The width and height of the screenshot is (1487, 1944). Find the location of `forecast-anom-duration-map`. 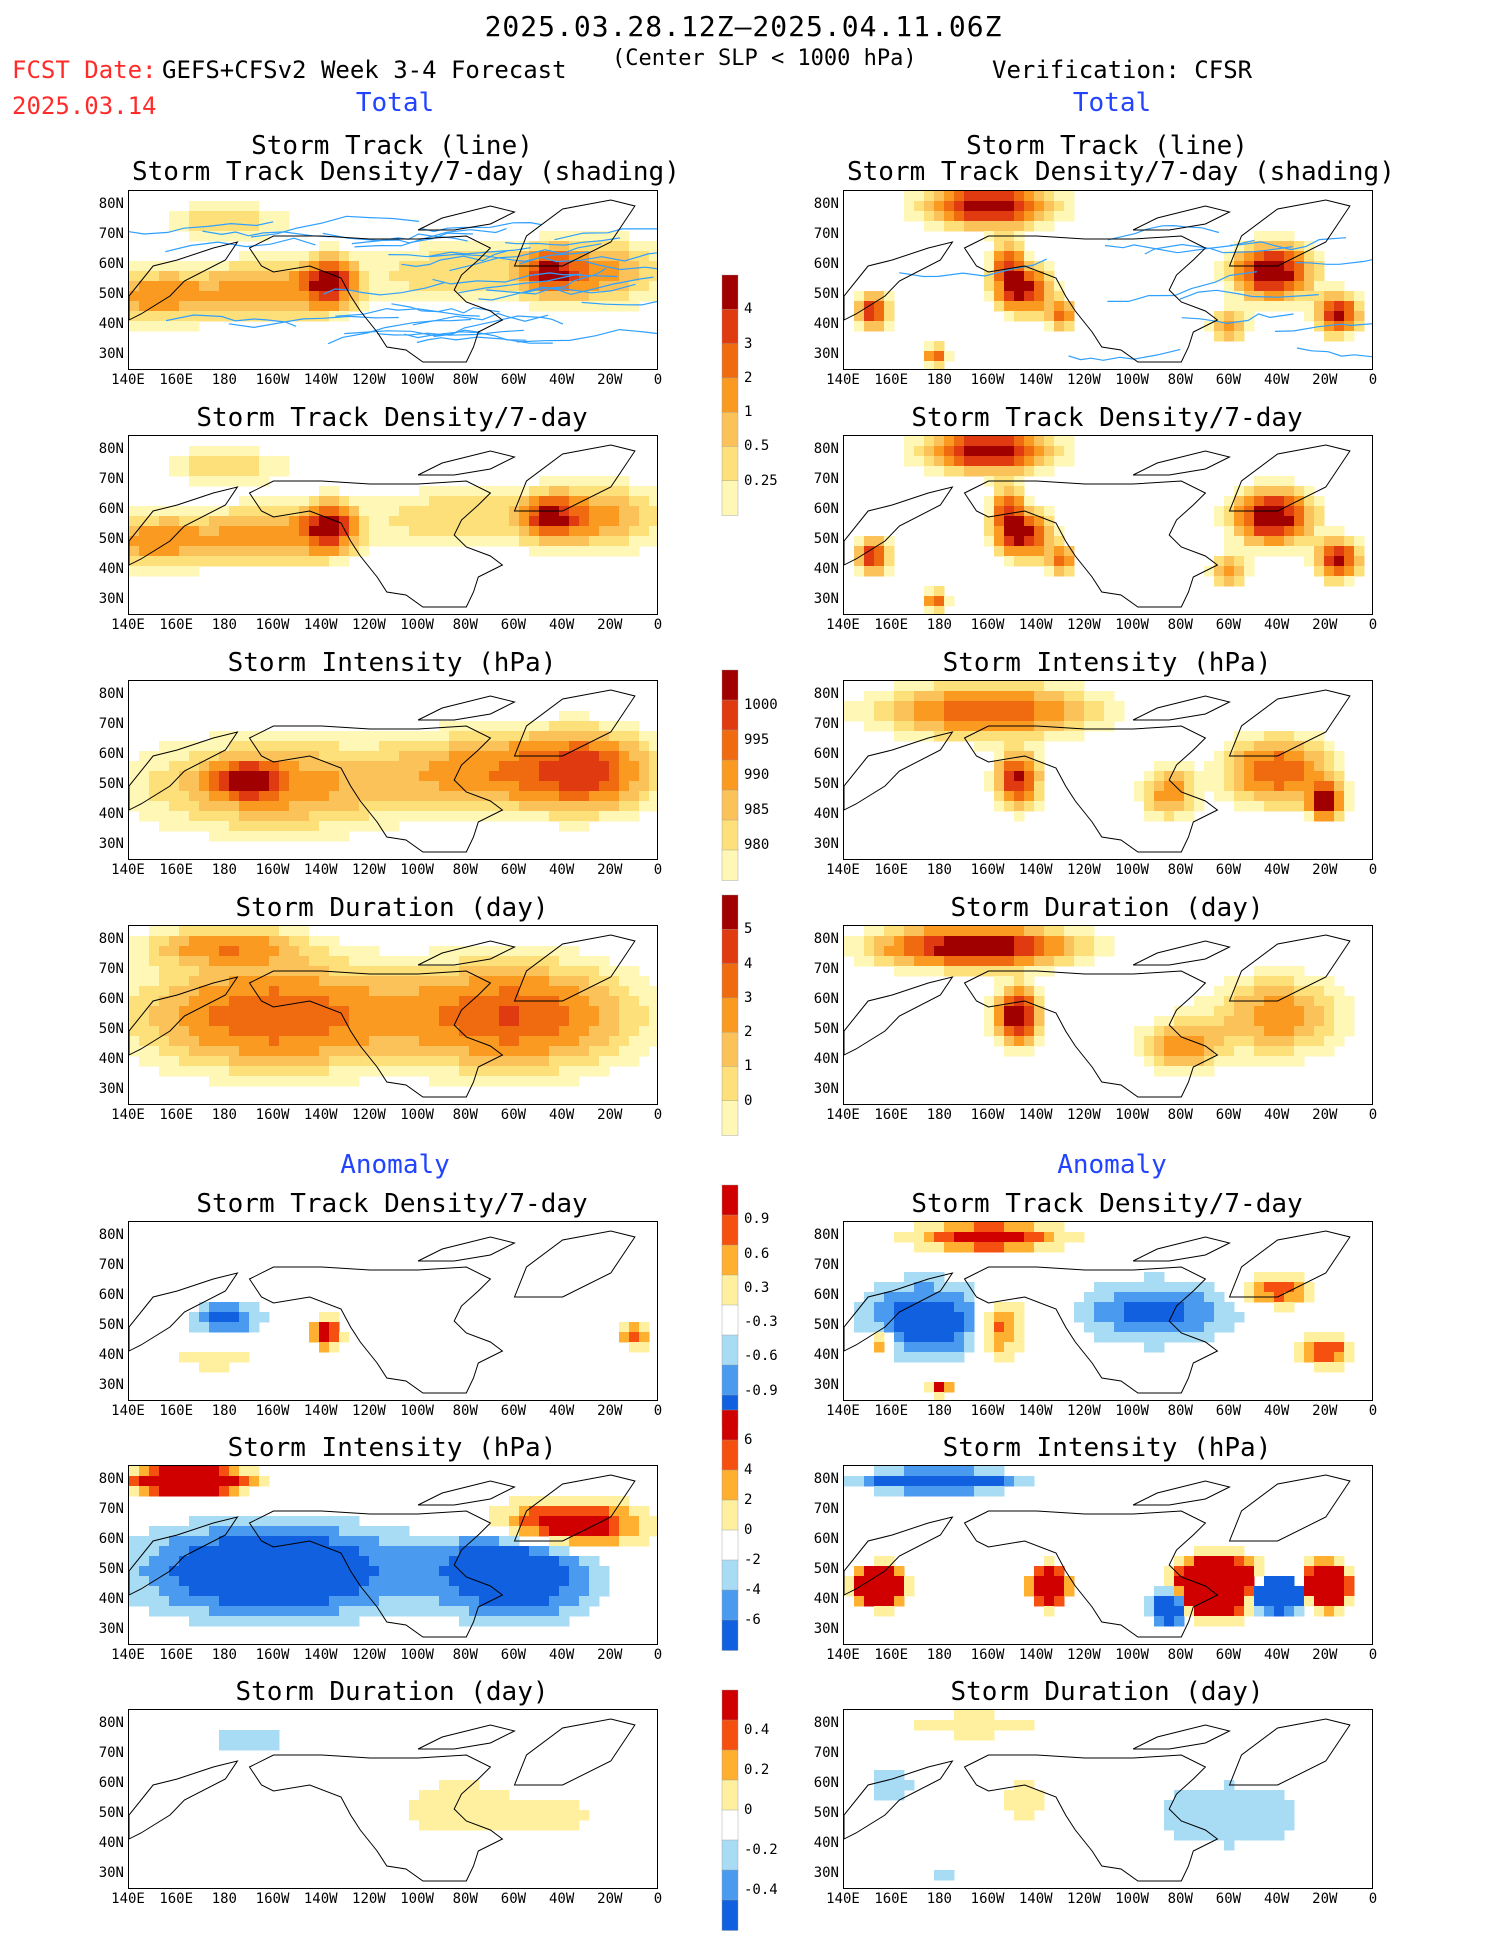

forecast-anom-duration-map is located at coordinates (382, 1800).